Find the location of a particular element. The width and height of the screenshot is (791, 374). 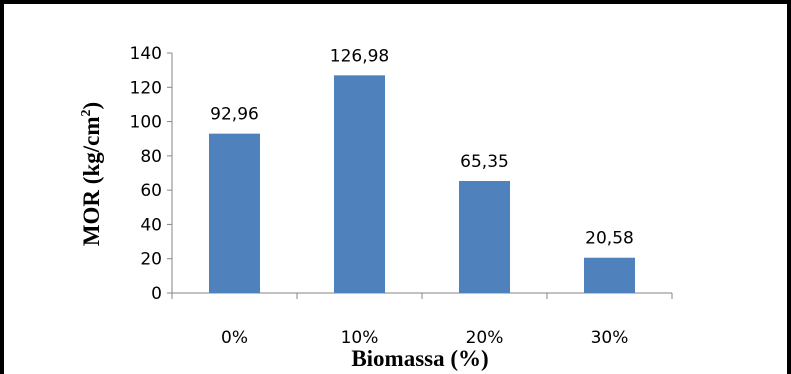

x-tick-label: 0% is located at coordinates (234, 338).